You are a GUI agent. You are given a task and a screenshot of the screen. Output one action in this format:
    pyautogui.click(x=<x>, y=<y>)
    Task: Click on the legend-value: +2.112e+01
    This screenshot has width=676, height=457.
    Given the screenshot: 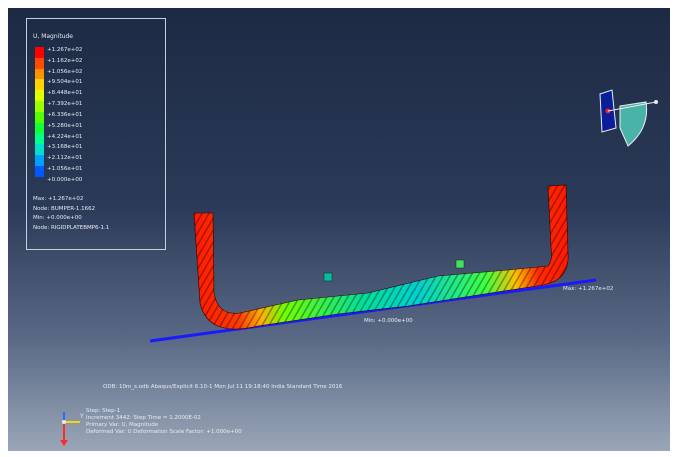 What is the action you would take?
    pyautogui.click(x=65, y=158)
    